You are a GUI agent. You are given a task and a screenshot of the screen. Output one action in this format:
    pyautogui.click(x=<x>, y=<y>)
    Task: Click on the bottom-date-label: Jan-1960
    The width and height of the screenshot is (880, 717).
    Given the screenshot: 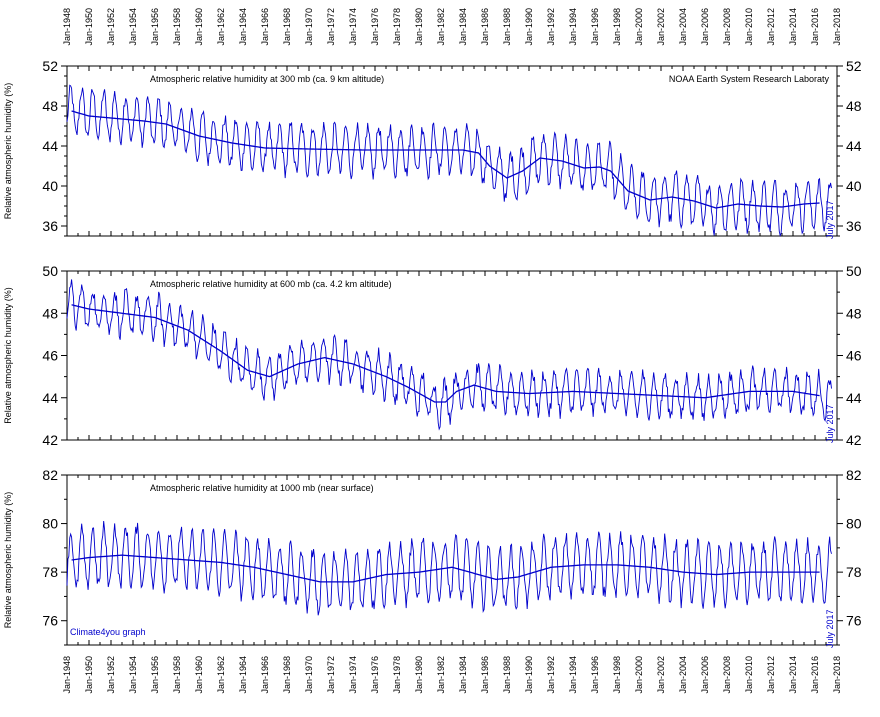 What is the action you would take?
    pyautogui.click(x=199, y=675)
    